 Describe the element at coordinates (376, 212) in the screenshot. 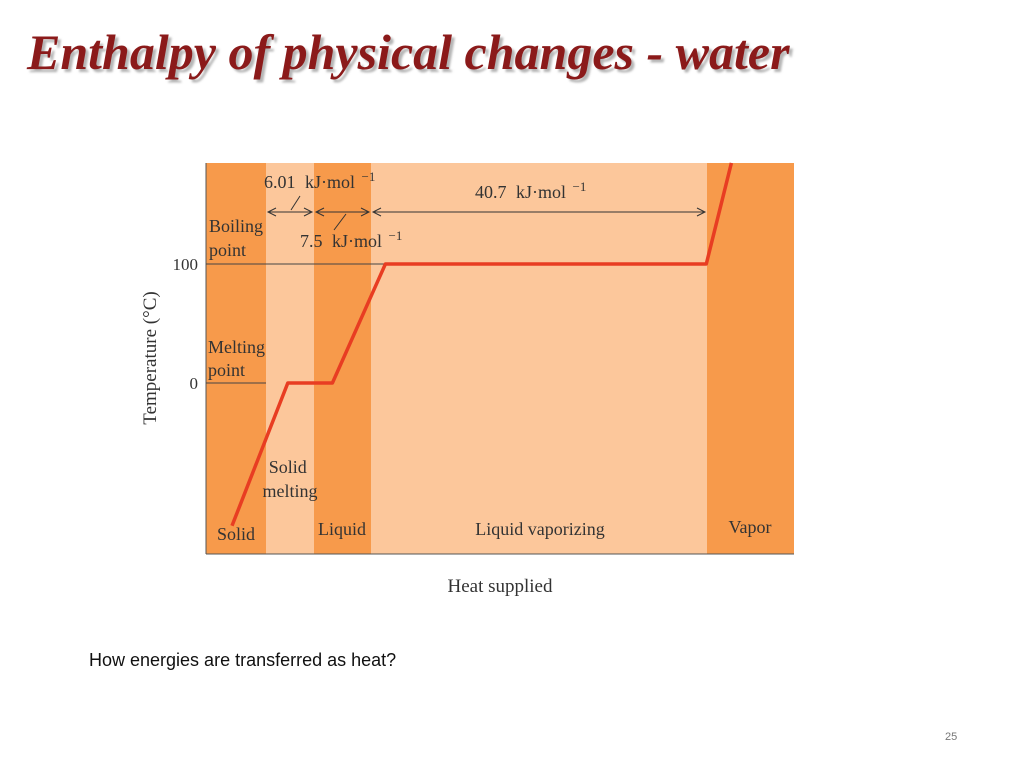

I see `arrowhead-vaporizing-left` at that location.